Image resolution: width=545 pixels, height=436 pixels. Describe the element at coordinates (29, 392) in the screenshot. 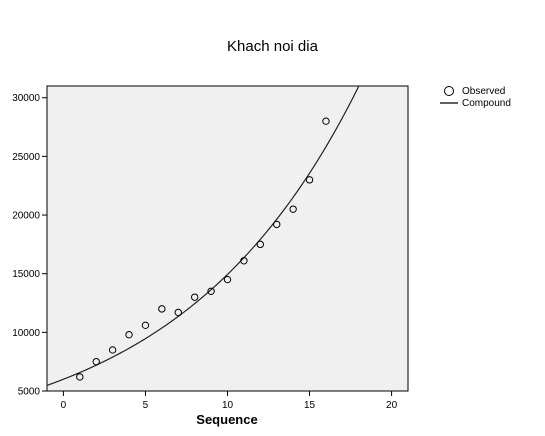

I see `y-tick-label: 5000` at that location.